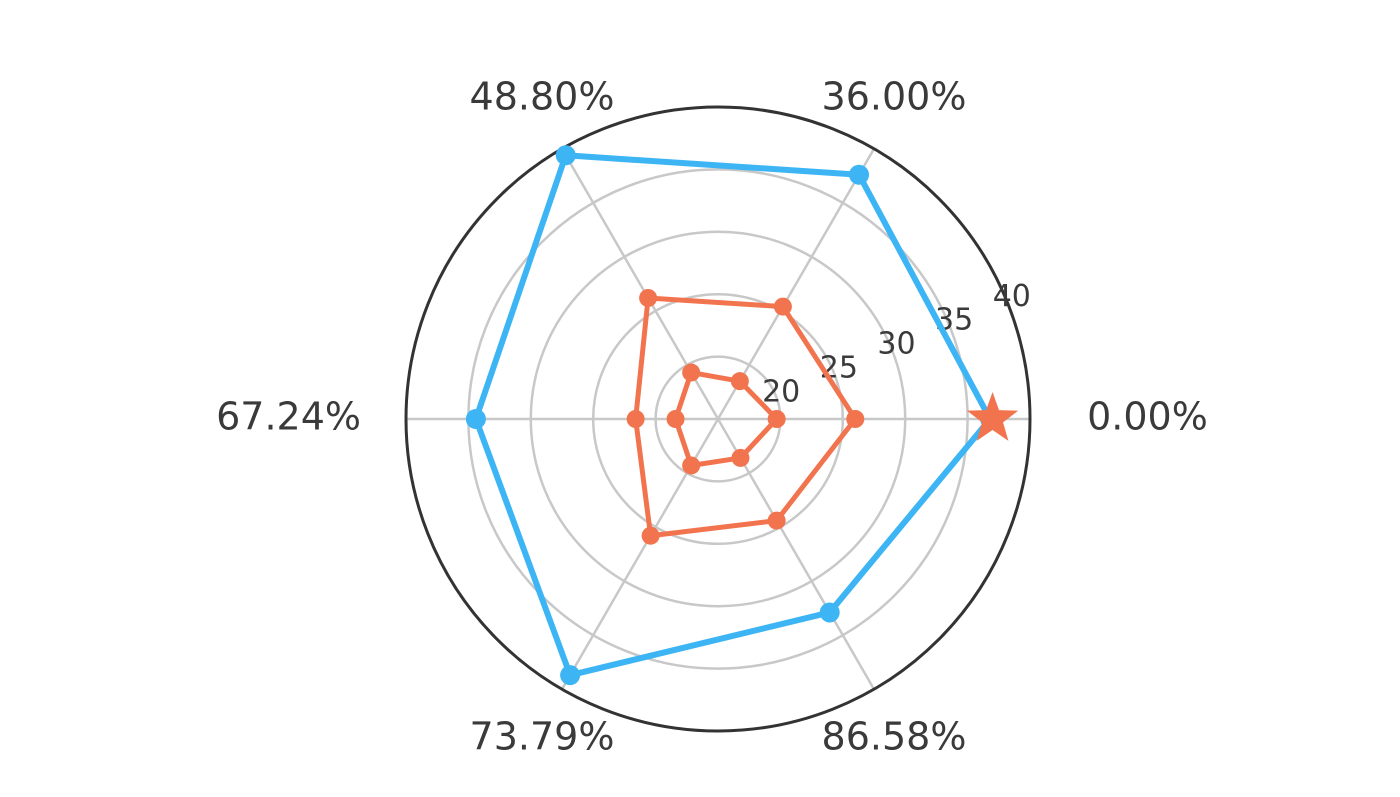 The width and height of the screenshot is (1400, 797). I want to click on radial-tick-label: 25, so click(839, 367).